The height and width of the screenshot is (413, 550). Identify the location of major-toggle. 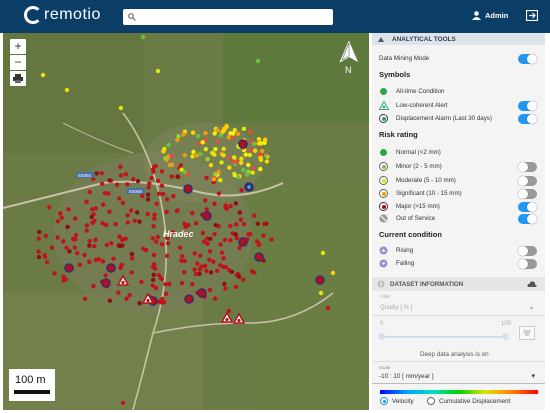
(527, 207).